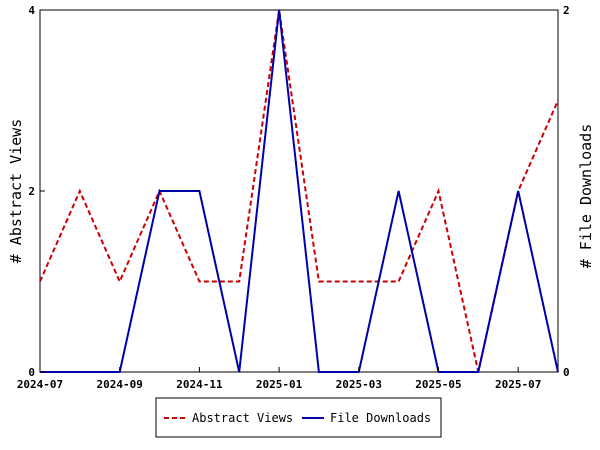  What do you see at coordinates (279, 384) in the screenshot?
I see `x-tick-label: 2025-01` at bounding box center [279, 384].